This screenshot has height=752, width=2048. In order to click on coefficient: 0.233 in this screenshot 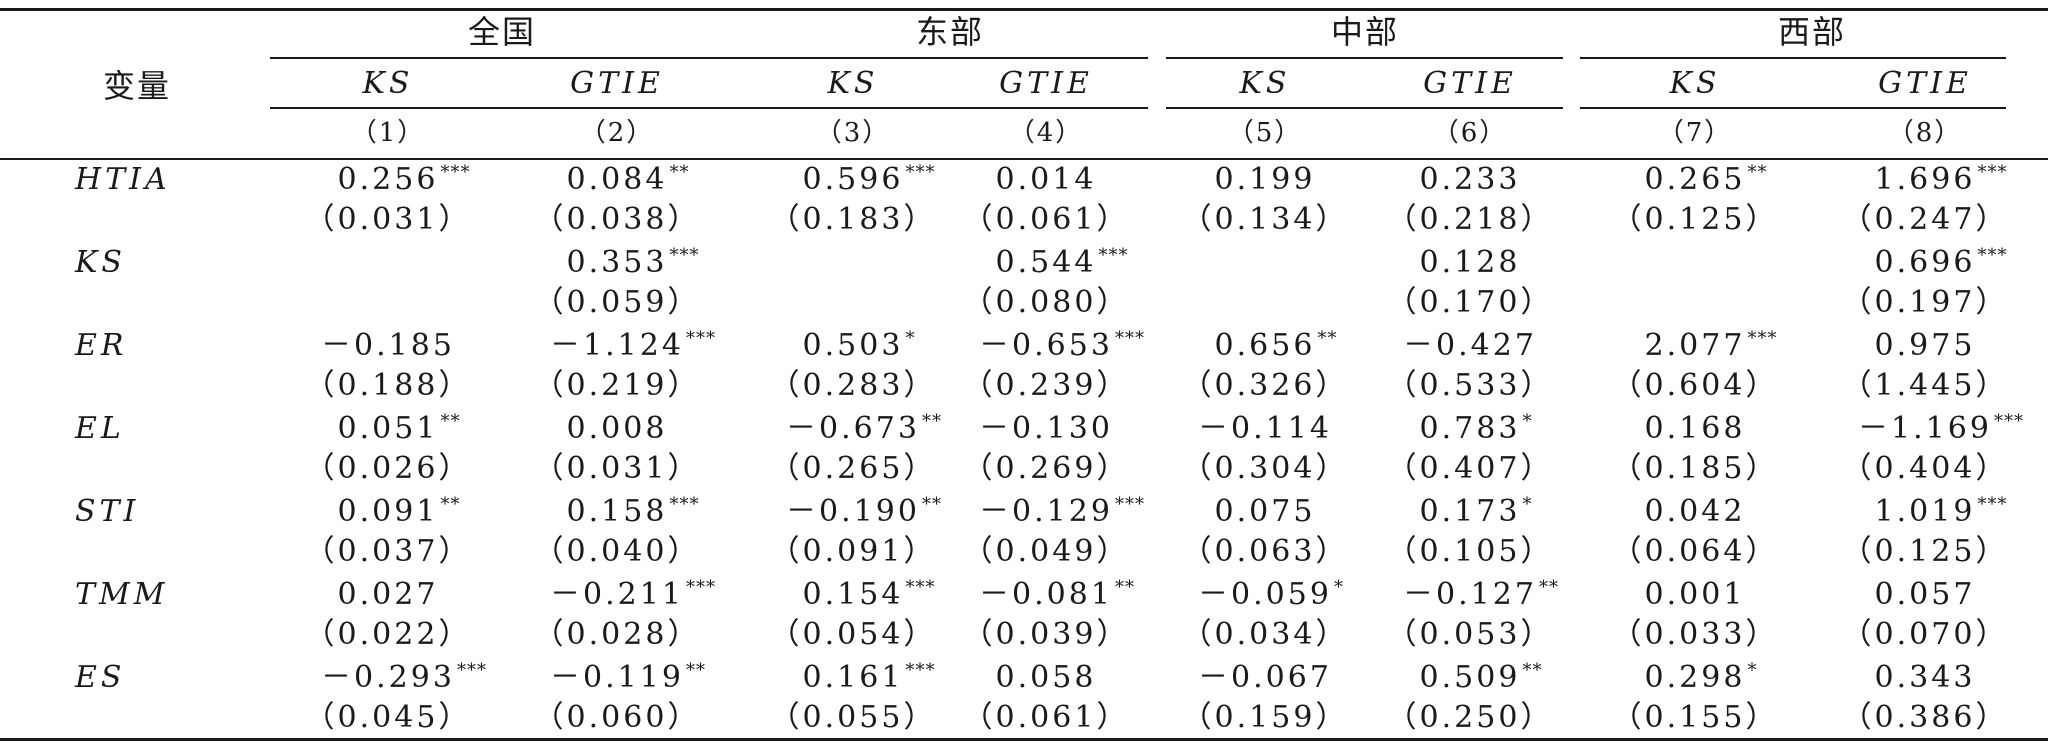, I will do `click(1470, 179)`.